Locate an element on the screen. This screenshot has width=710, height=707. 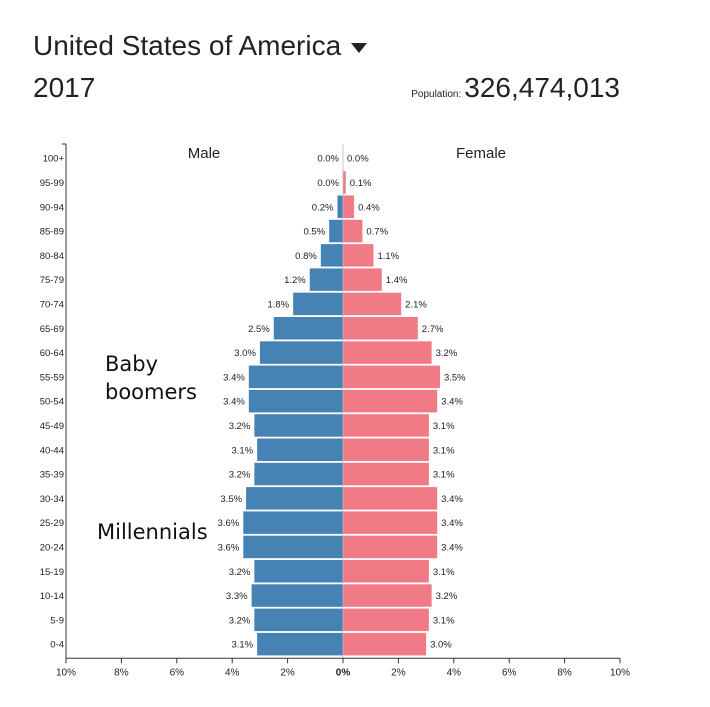
male-bars is located at coordinates (293, 425).